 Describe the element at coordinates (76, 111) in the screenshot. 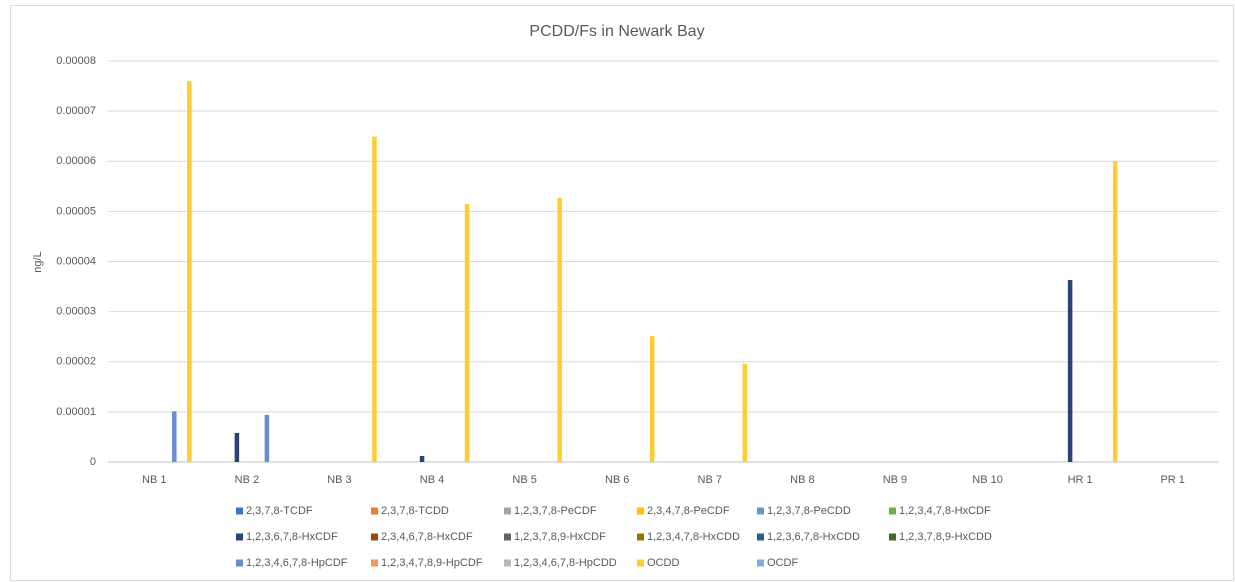

I see `y-tick-label: 0.00007` at that location.